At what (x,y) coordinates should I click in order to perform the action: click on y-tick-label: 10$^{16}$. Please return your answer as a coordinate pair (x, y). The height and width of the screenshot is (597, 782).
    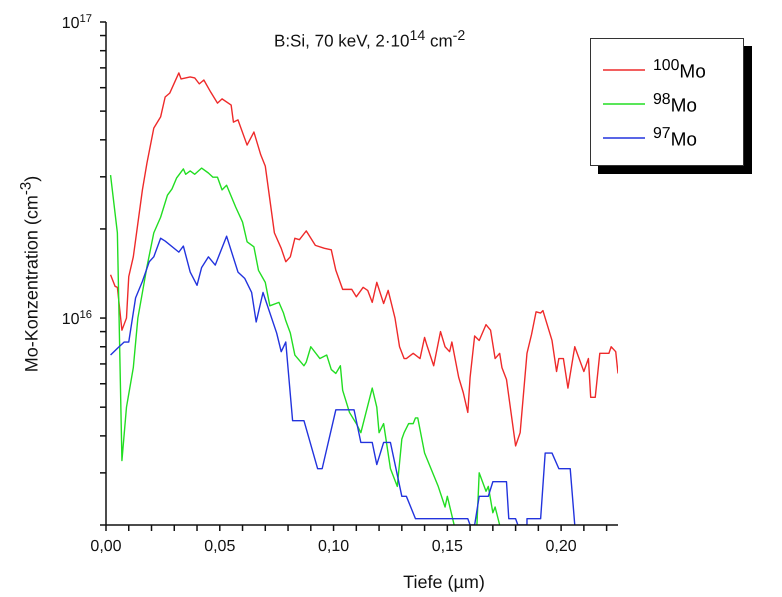
    Looking at the image, I should click on (77, 318).